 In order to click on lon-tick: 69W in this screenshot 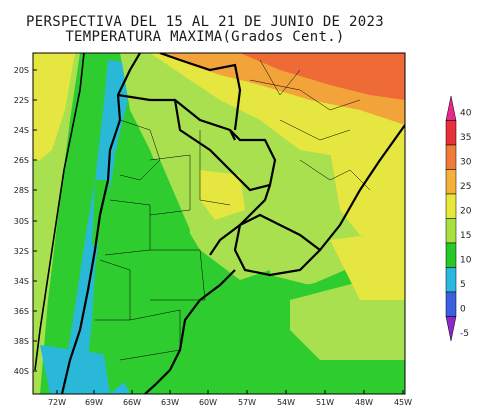, I will do `click(94, 398)`.